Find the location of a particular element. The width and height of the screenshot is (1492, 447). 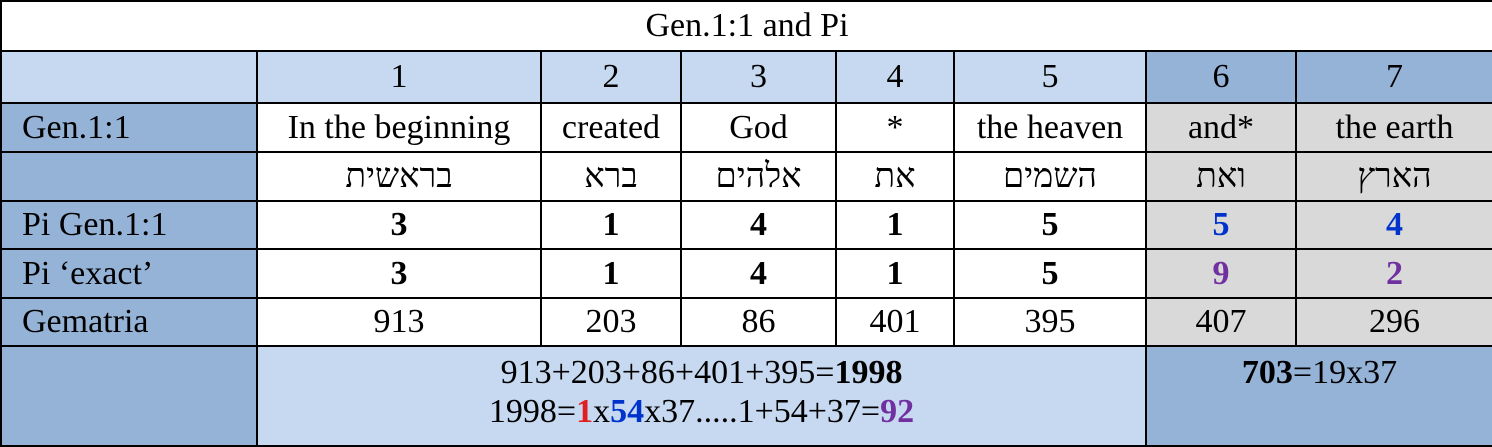

total: 1998 is located at coordinates (868, 372).